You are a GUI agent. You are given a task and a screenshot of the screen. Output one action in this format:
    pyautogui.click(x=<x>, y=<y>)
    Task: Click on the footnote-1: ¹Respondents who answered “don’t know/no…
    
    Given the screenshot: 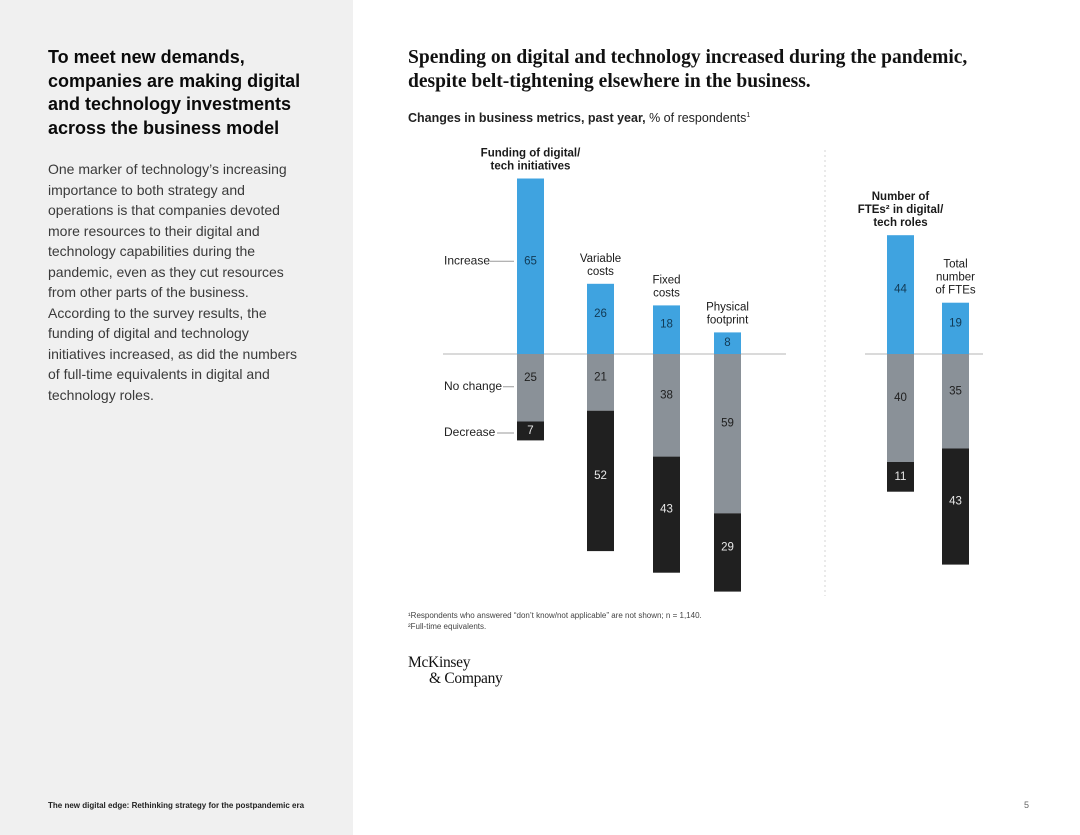 What is the action you would take?
    pyautogui.click(x=555, y=615)
    